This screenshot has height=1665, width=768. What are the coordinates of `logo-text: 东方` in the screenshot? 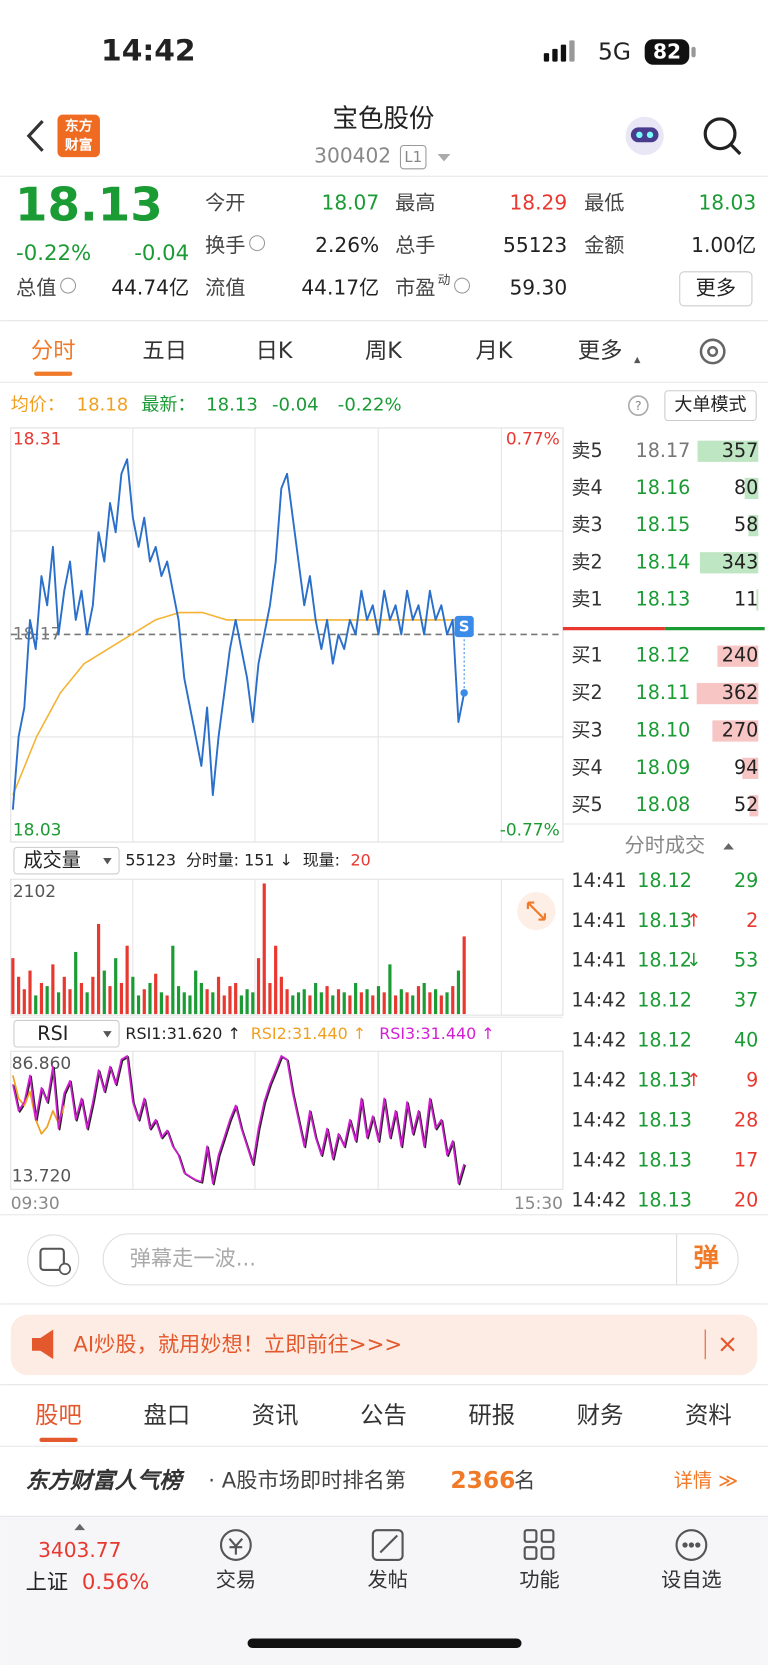 It's located at (79, 125).